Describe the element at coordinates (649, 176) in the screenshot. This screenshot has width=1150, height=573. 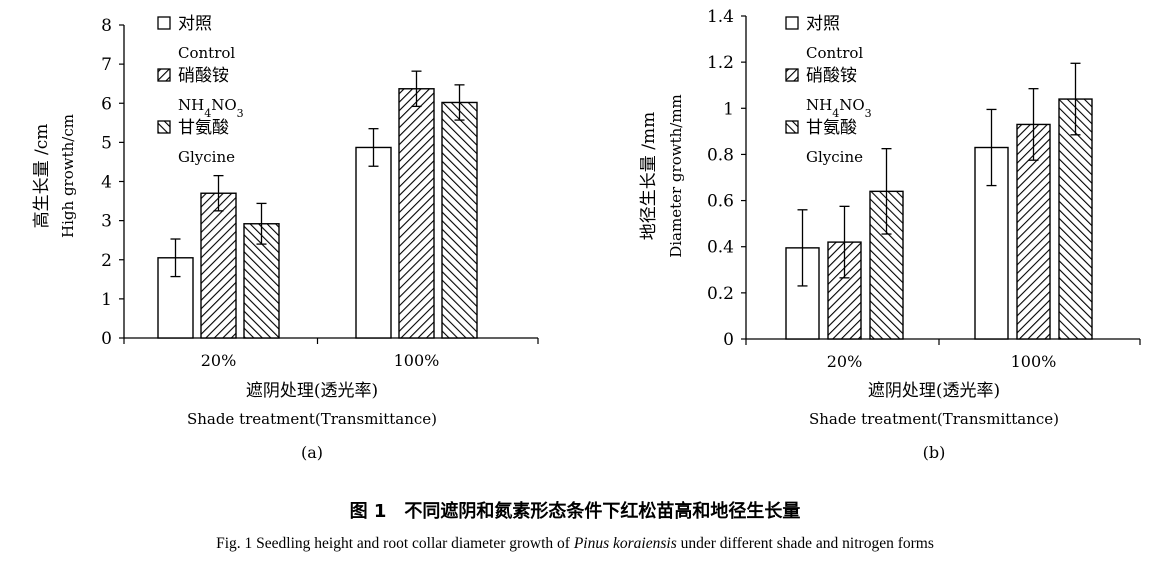
I see `y-axis-title-cn: 地径生长量 /mm` at that location.